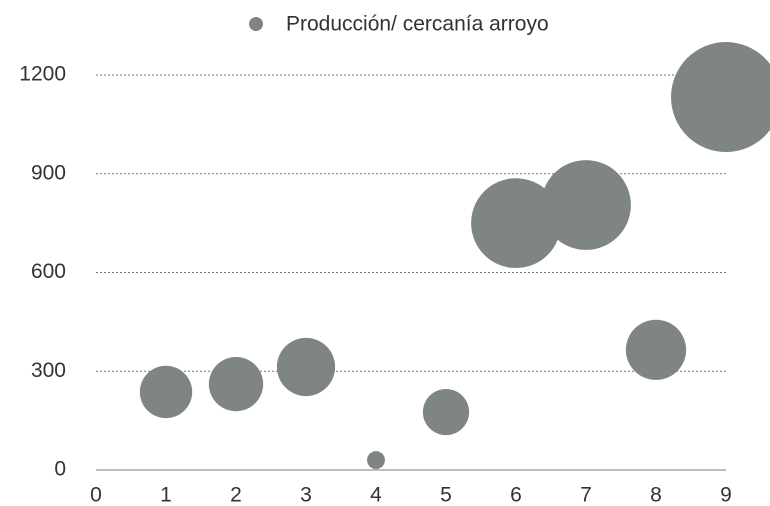  Describe the element at coordinates (42, 74) in the screenshot. I see `y-tick-label: 1200` at that location.